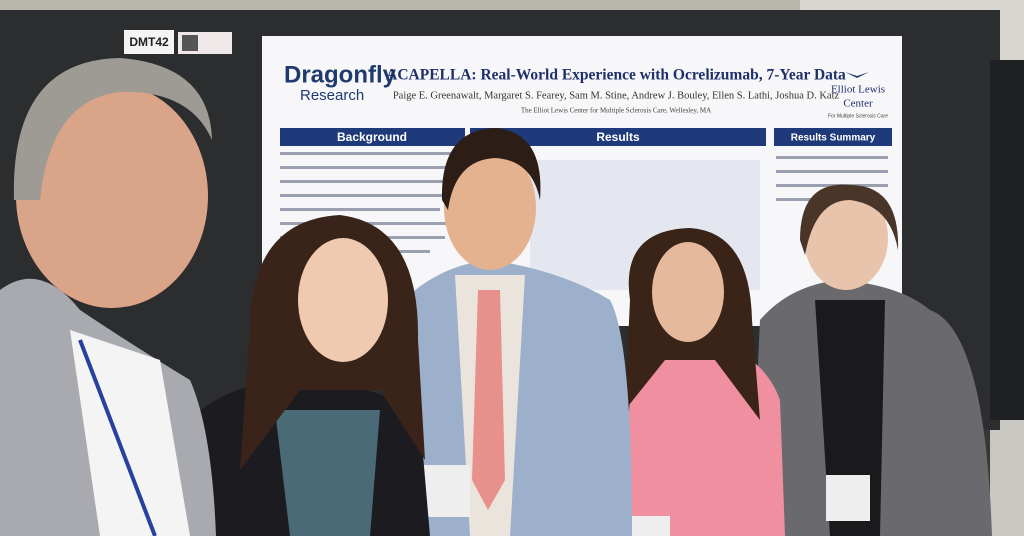 Image resolution: width=1024 pixels, height=536 pixels. I want to click on person-shirt, so click(130, 433).